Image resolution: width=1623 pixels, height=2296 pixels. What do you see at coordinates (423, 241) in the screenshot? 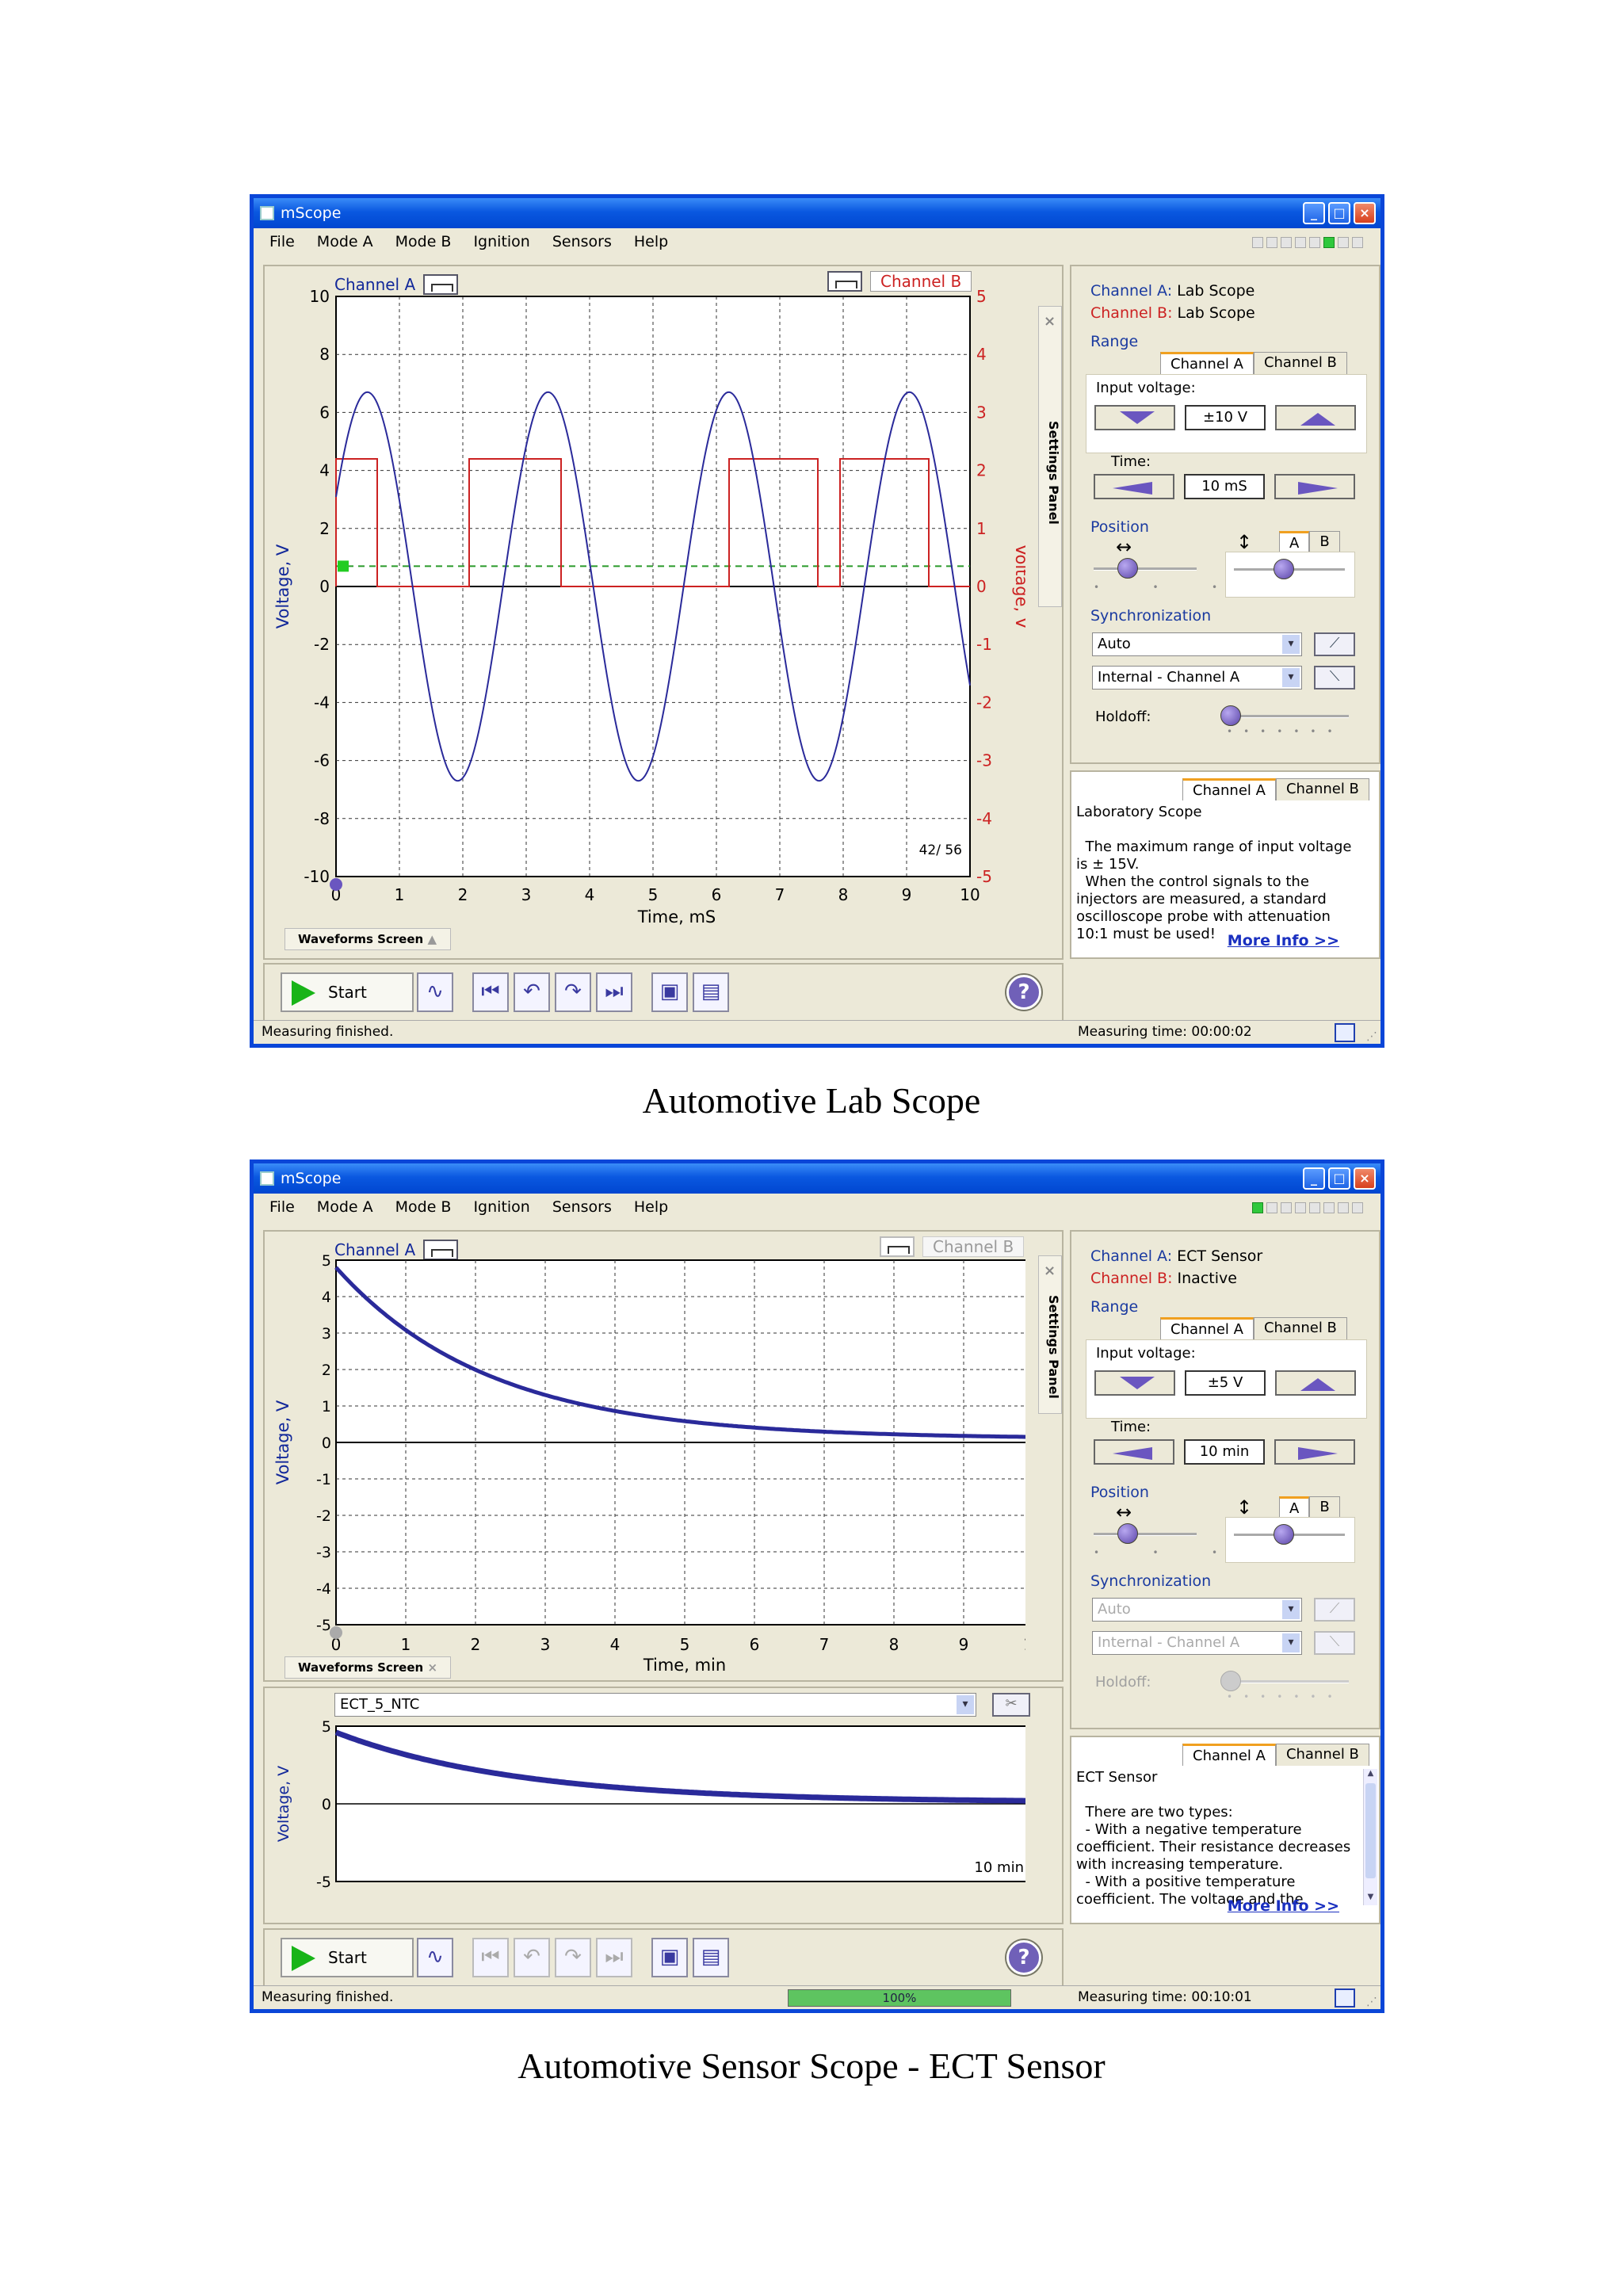
I see `menu-mode-b: Mode B` at bounding box center [423, 241].